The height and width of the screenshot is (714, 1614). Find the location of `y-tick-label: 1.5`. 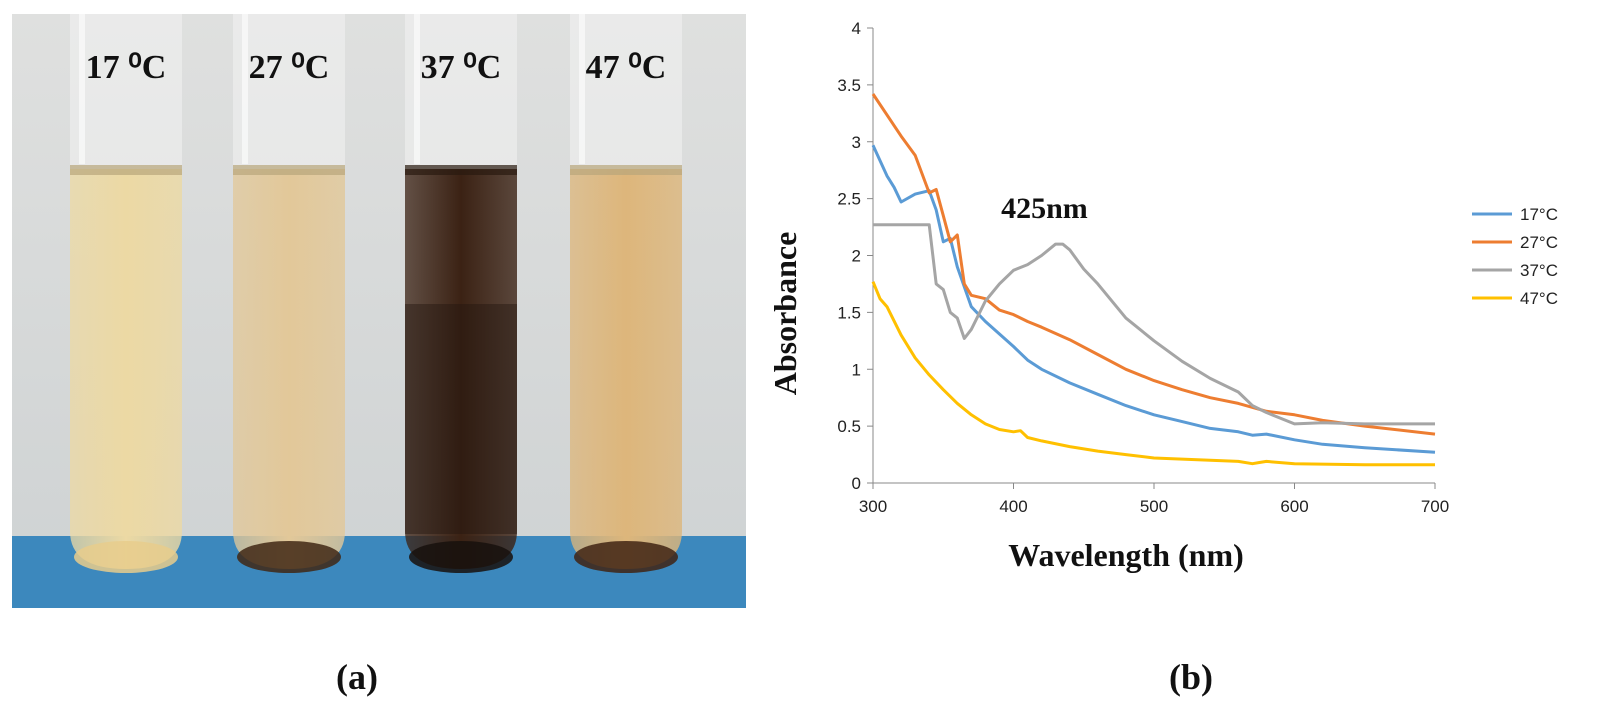

y-tick-label: 1.5 is located at coordinates (849, 312).